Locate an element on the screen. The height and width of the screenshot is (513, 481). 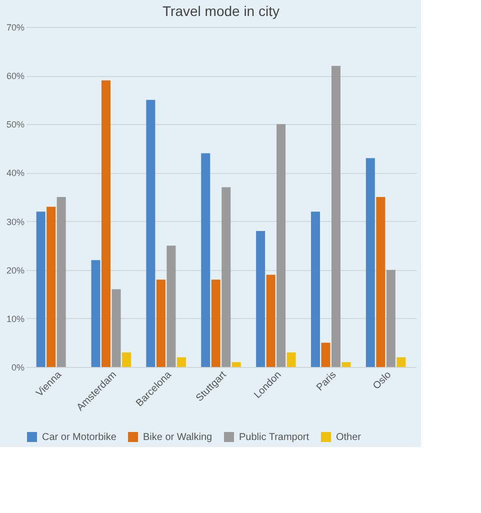
y-tick-label: 10% is located at coordinates (15, 319).